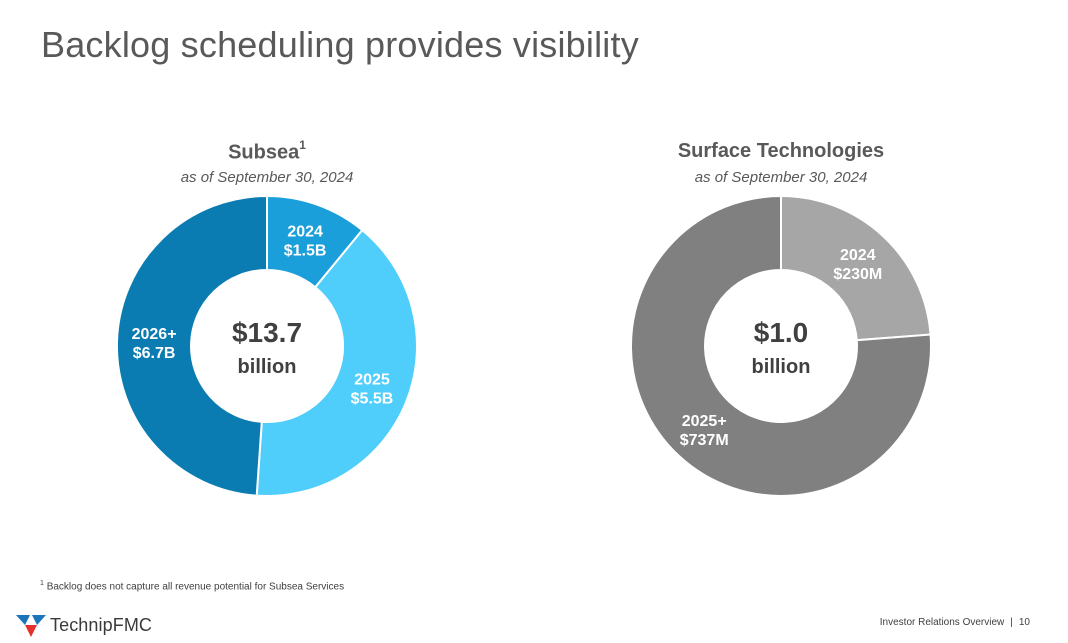 This screenshot has height=643, width=1068. I want to click on donut-chart: $1.0 billion 2024 $230M 2025+ $737M, so click(781, 345).